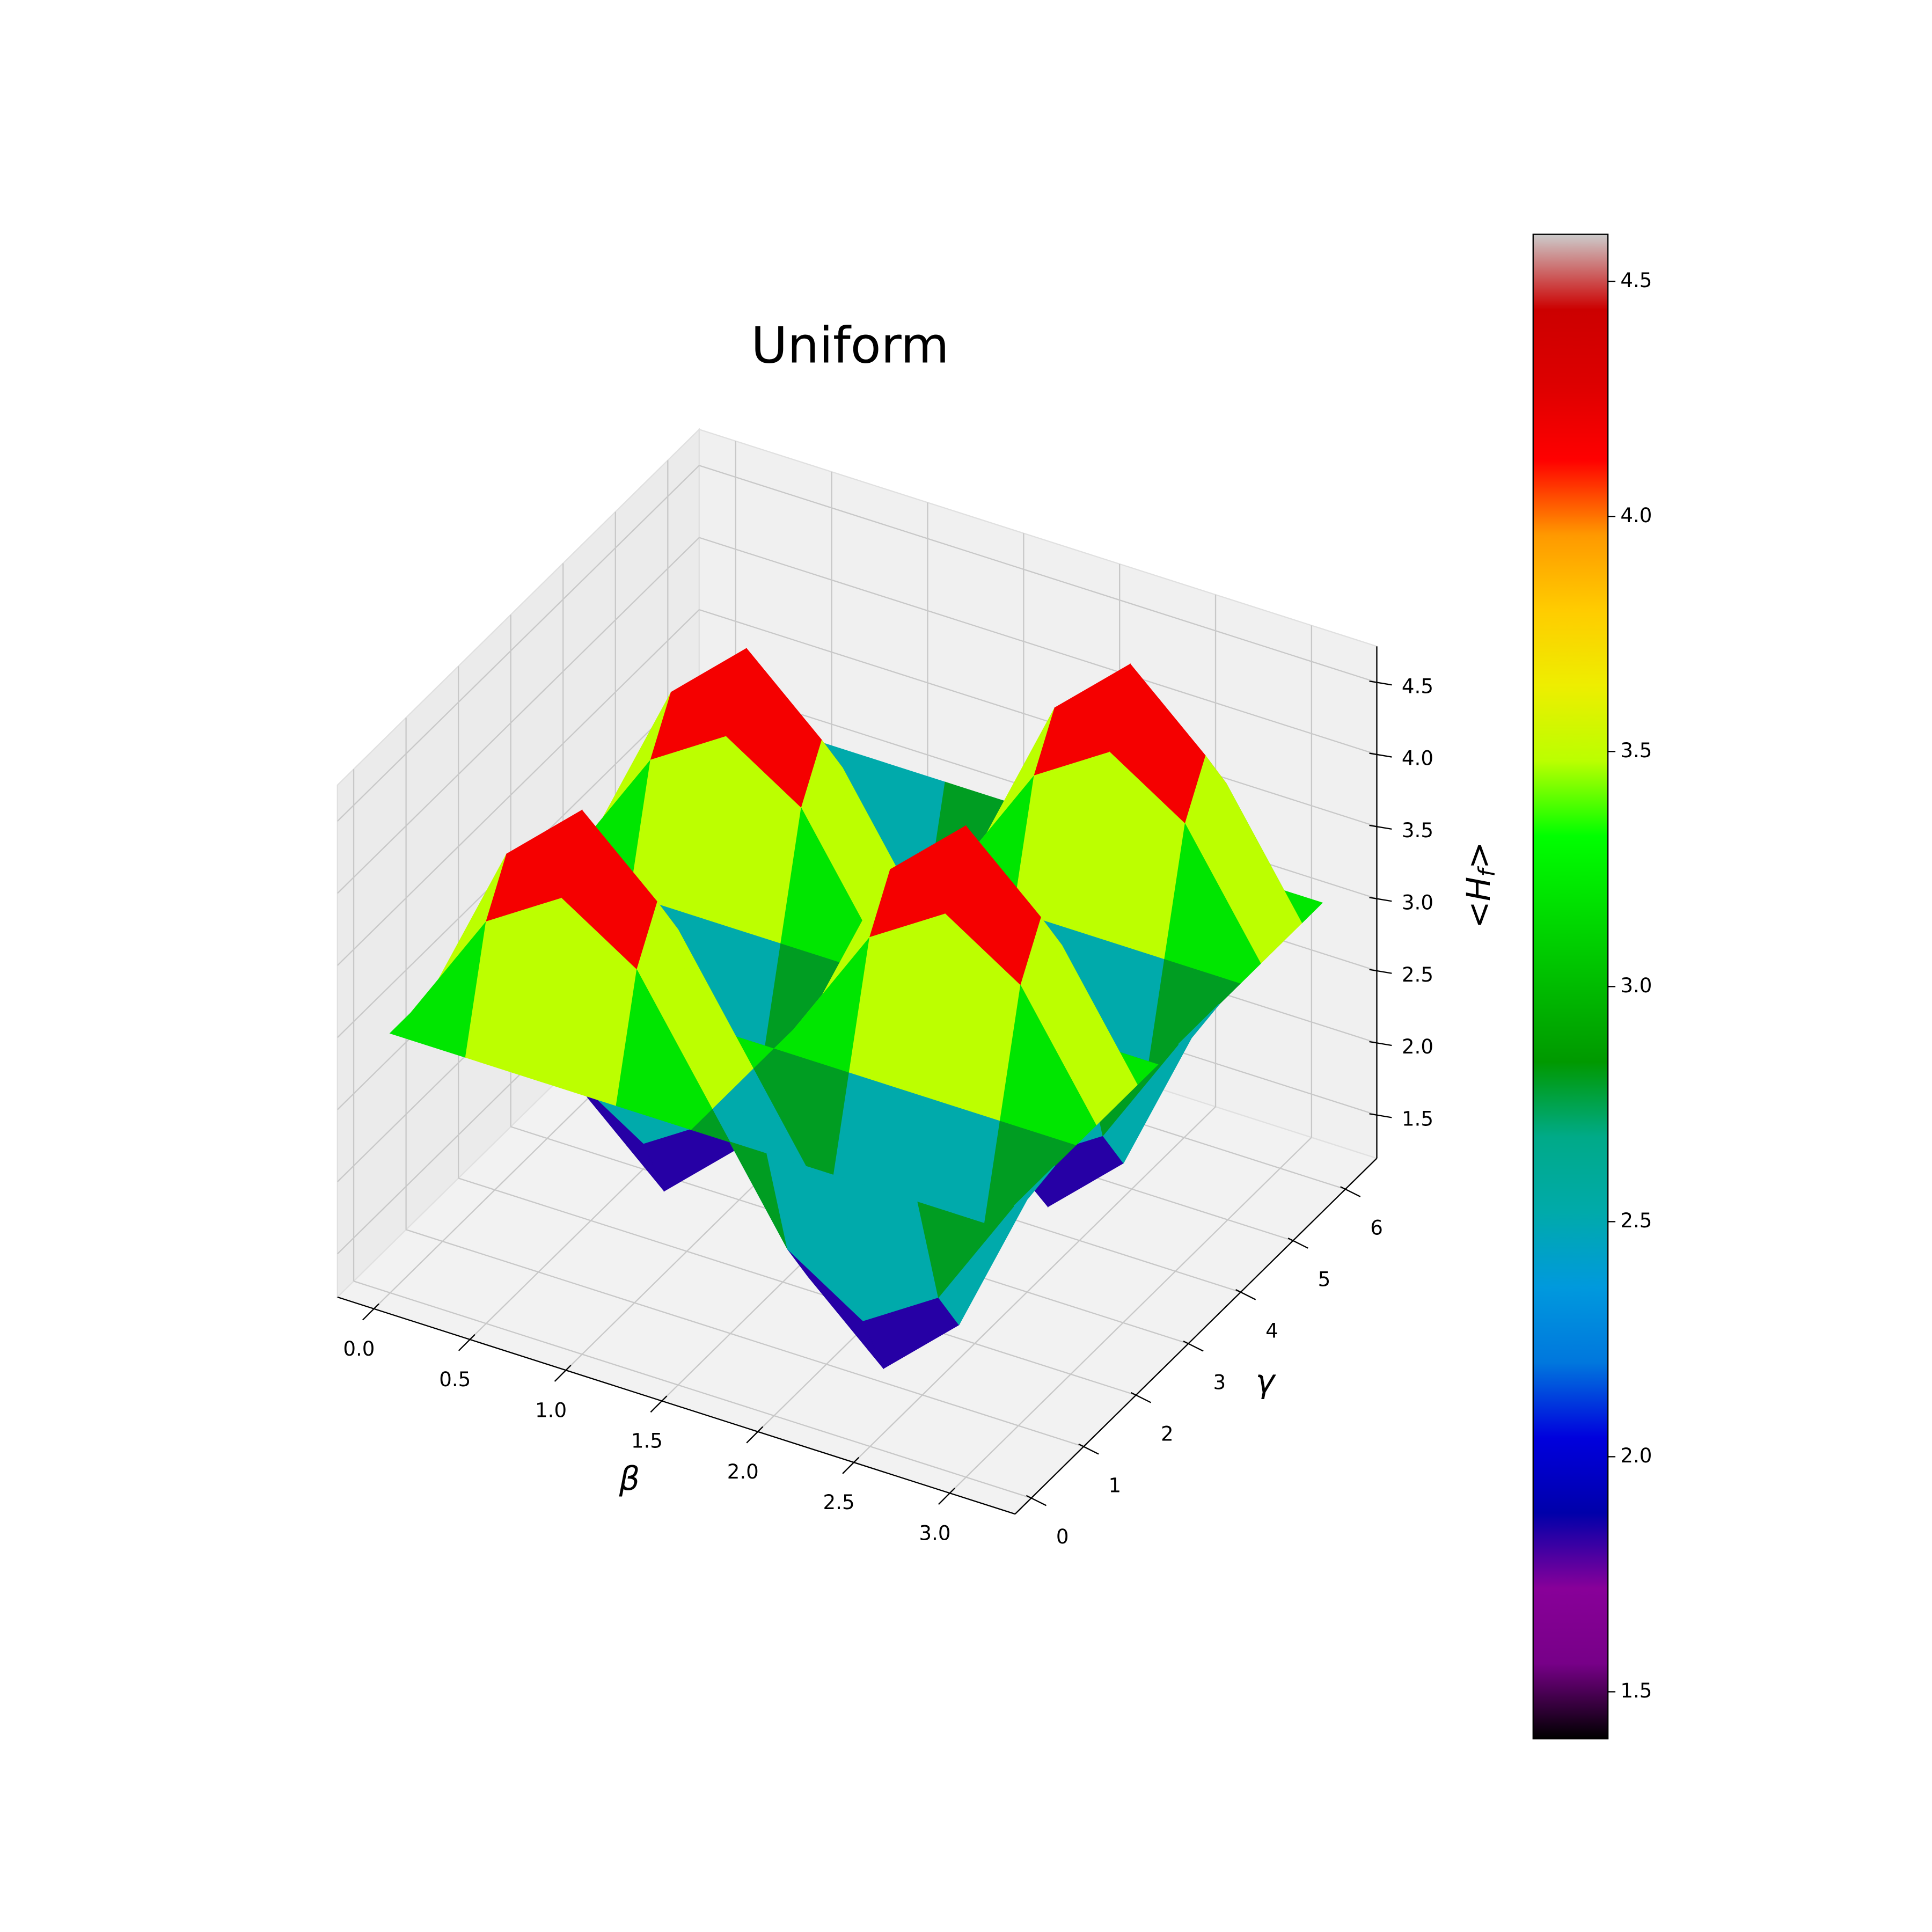 The width and height of the screenshot is (1932, 1932). I want to click on colorbar-tick-label: 1.5, so click(1636, 1690).